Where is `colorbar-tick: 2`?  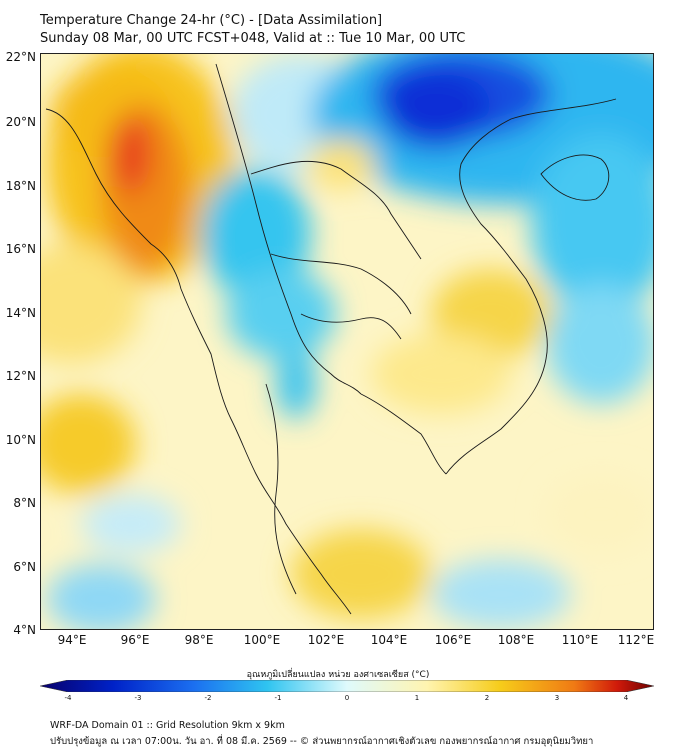 colorbar-tick: 2 is located at coordinates (487, 698).